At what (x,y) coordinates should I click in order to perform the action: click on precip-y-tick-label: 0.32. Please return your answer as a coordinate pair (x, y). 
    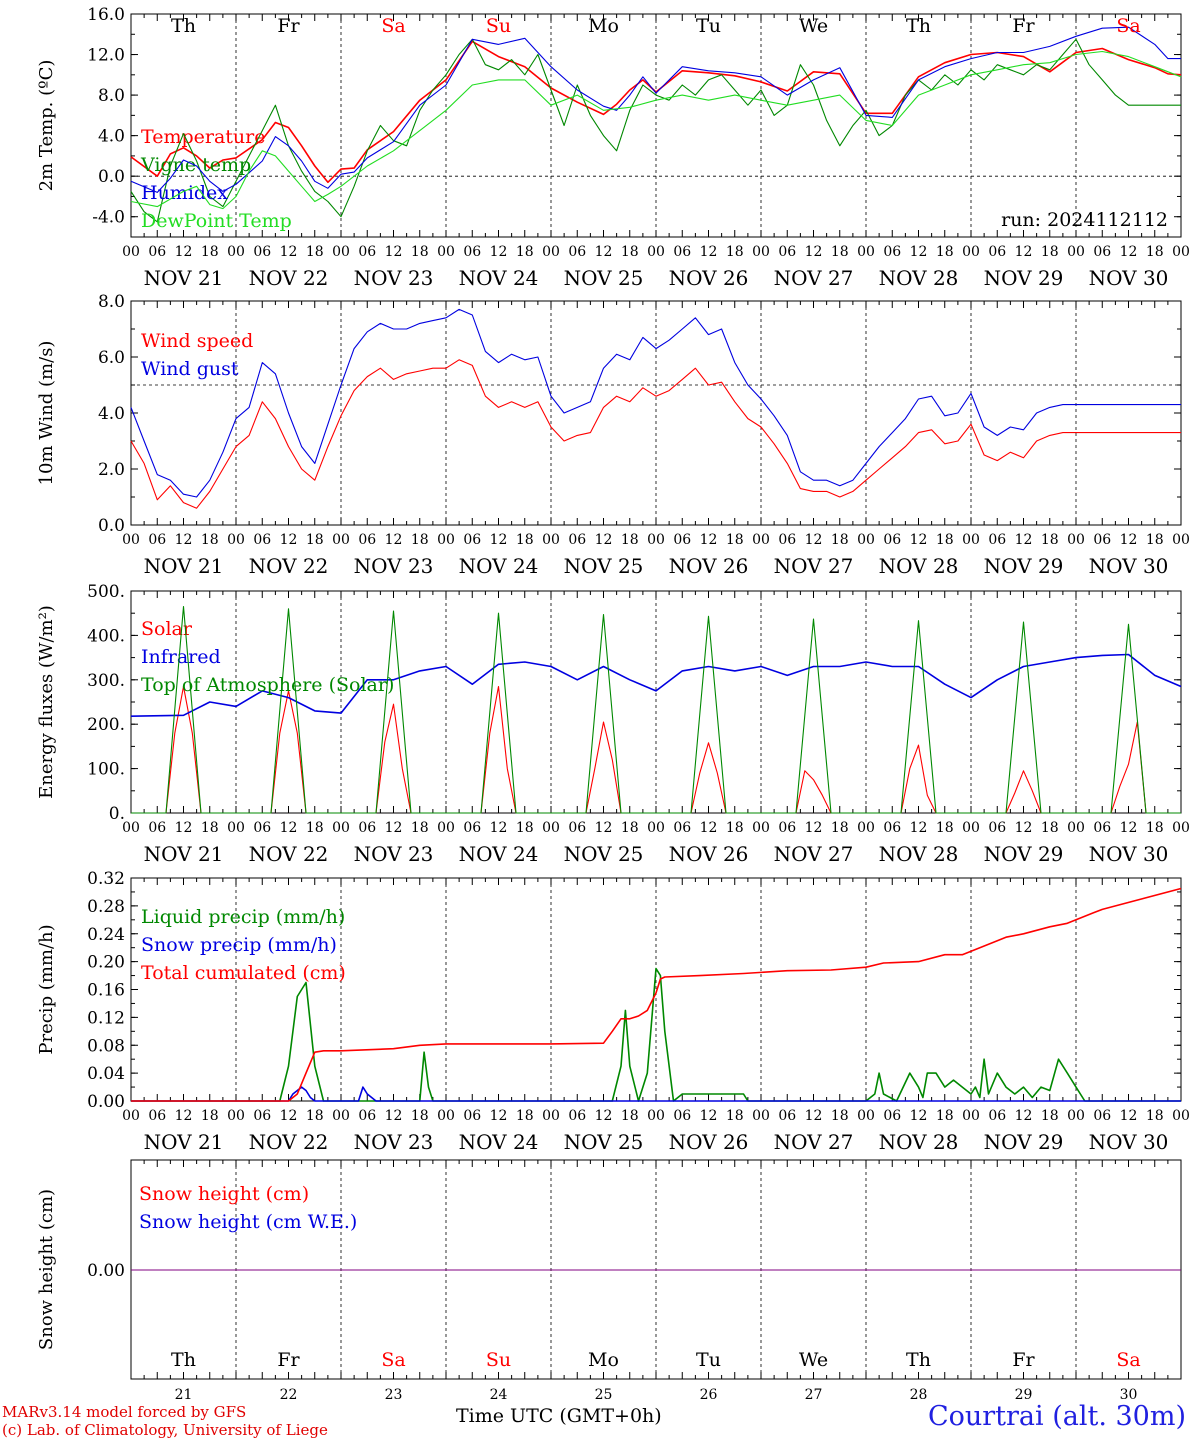
    Looking at the image, I should click on (106, 879).